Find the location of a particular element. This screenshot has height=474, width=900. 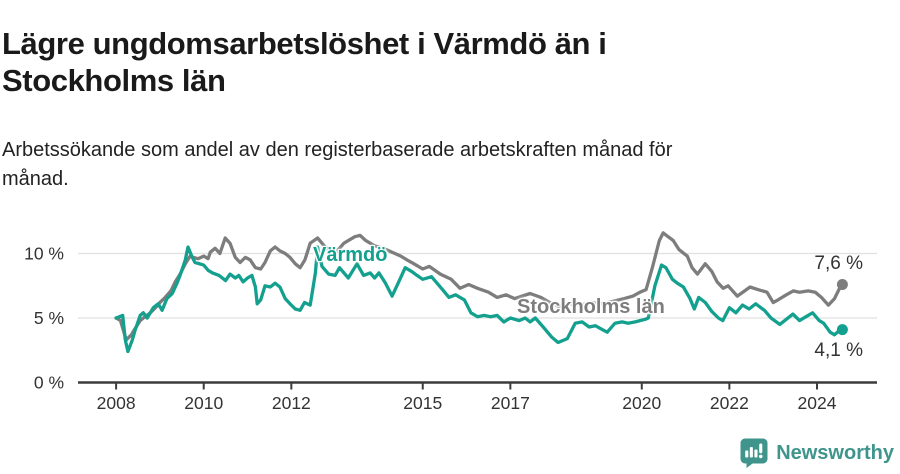

newsworthy-wordmark: Newsworthy is located at coordinates (835, 453).